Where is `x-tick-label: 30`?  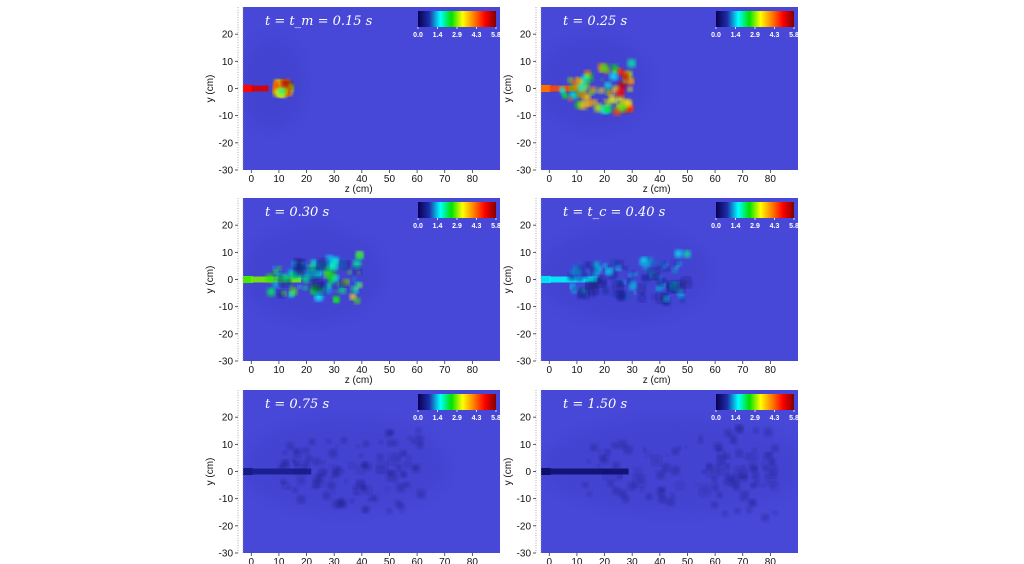
x-tick-label: 30 is located at coordinates (335, 560).